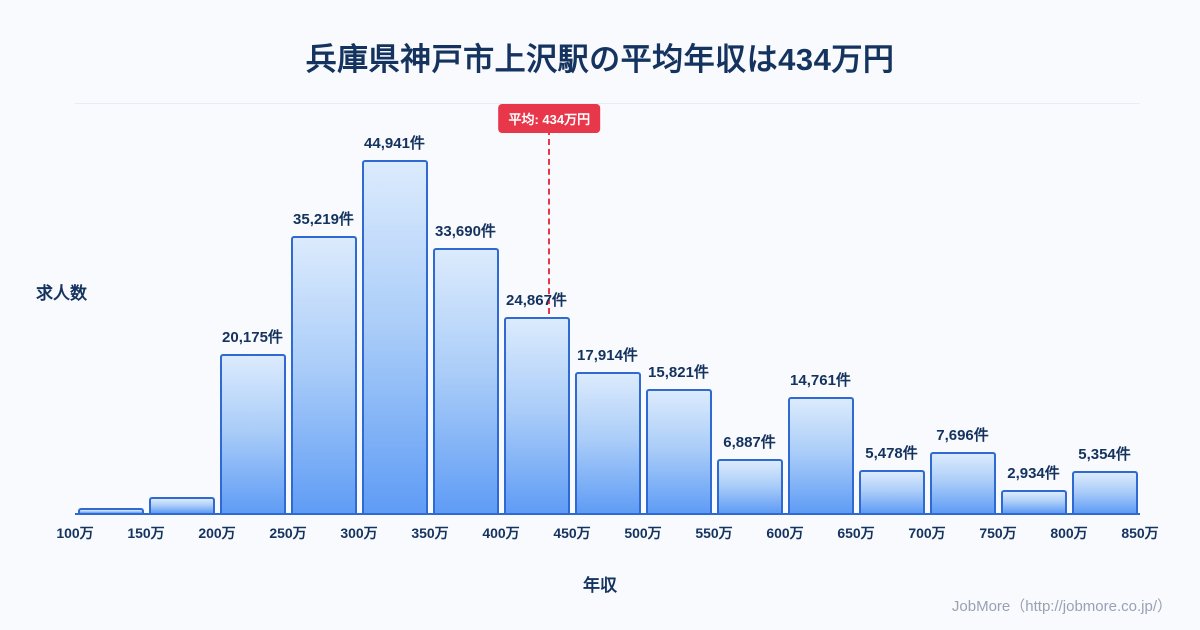 The height and width of the screenshot is (630, 1200). What do you see at coordinates (856, 533) in the screenshot?
I see `x-tick-label: 650万` at bounding box center [856, 533].